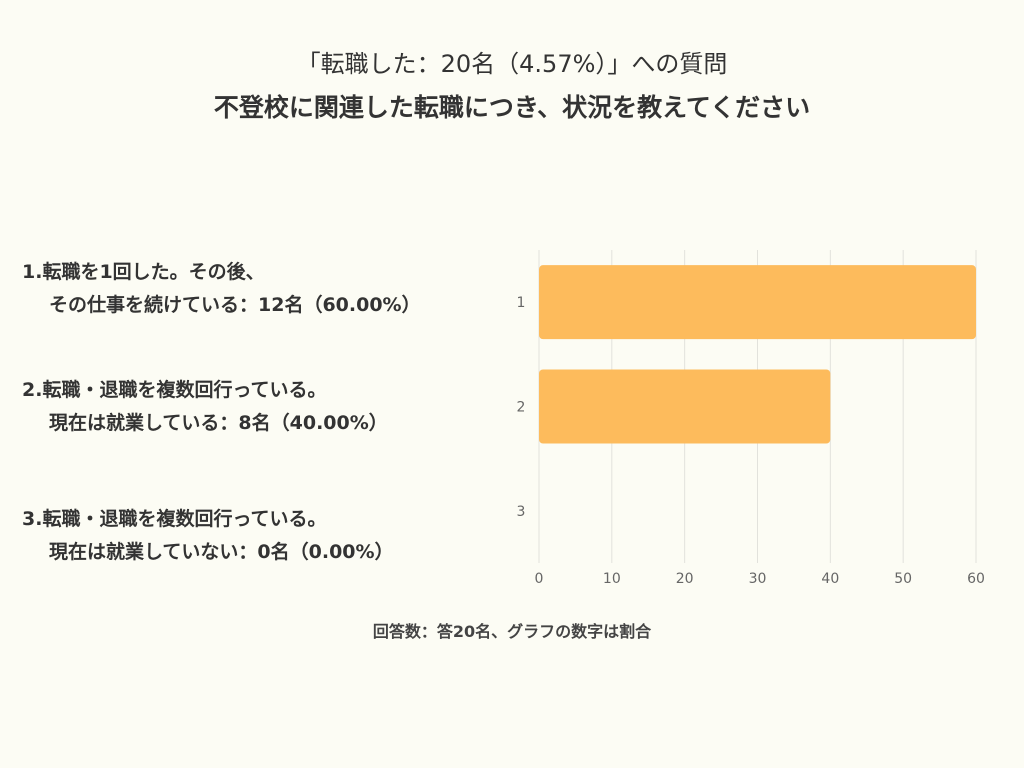 This screenshot has height=768, width=1024. Describe the element at coordinates (512, 107) in the screenshot. I see `chart-subtitle: 不登校に関連した転職につき、状況を教えてください` at that location.